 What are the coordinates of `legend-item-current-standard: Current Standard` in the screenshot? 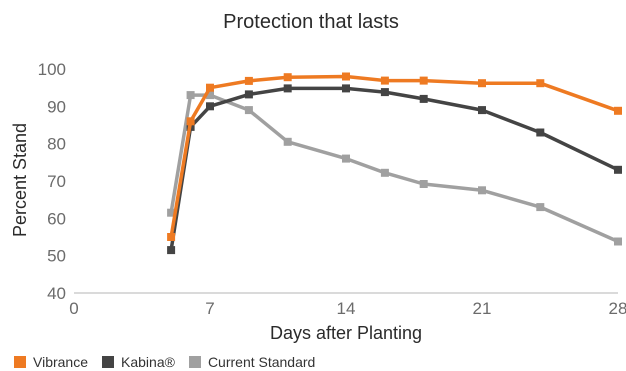 It's located at (252, 362).